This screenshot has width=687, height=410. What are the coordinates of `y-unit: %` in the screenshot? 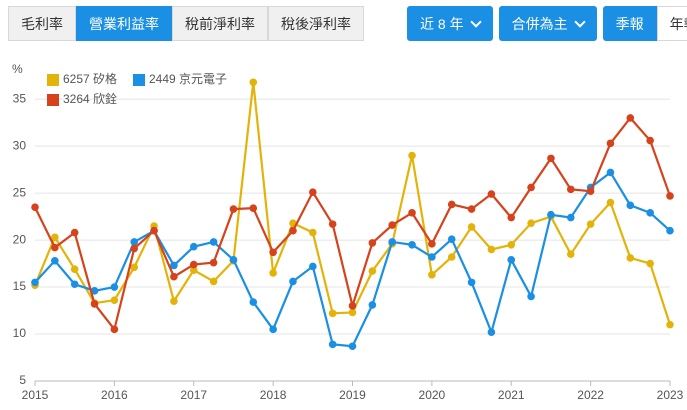 It's located at (17, 69).